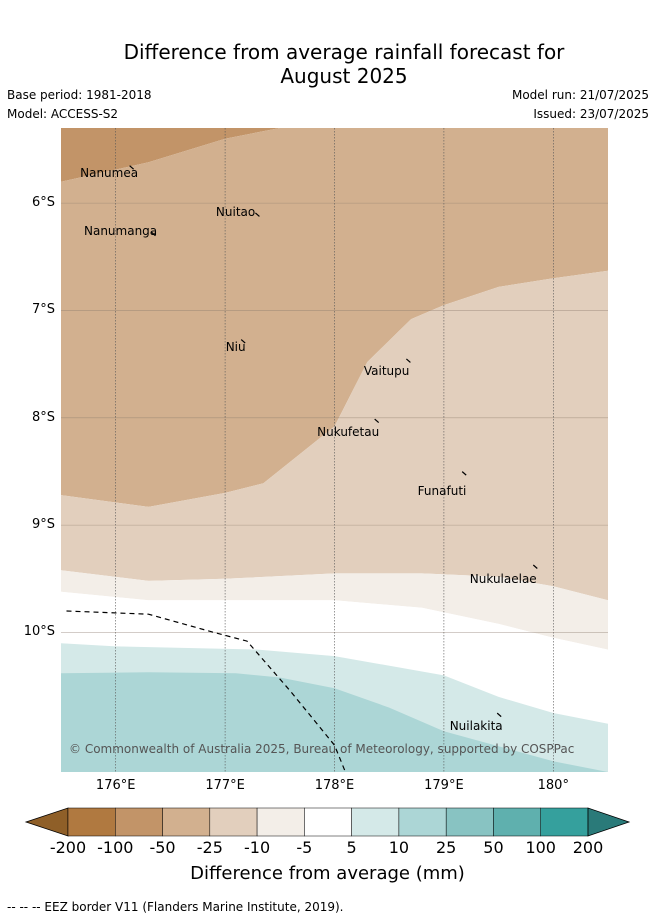 The image size is (655, 919). What do you see at coordinates (609, 822) in the screenshot?
I see `colorbar-extend-high` at bounding box center [609, 822].